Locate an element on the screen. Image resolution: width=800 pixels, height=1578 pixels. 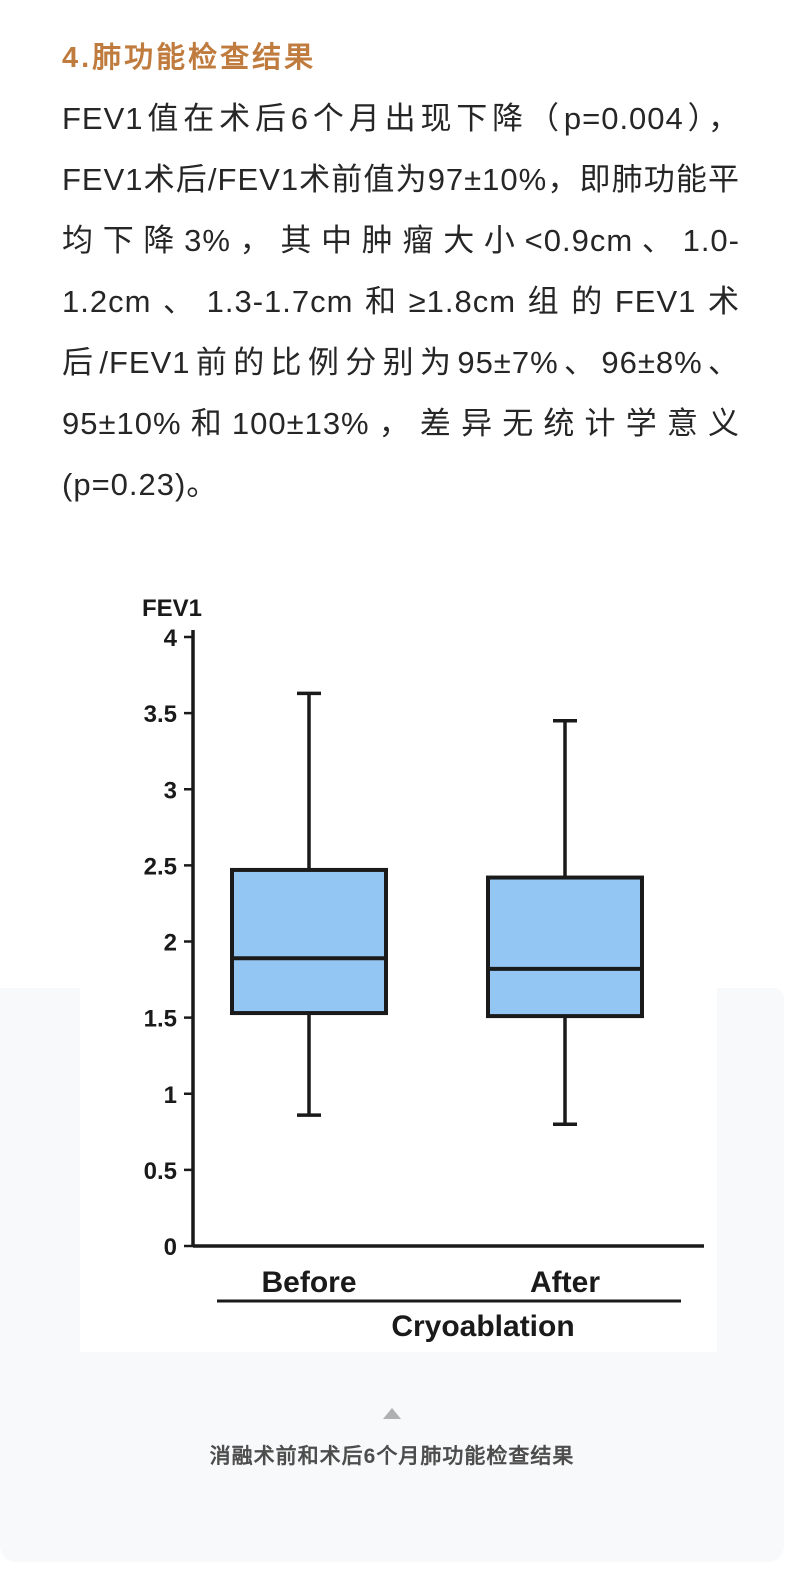
svg-text: 0.5 is located at coordinates (160, 1171).